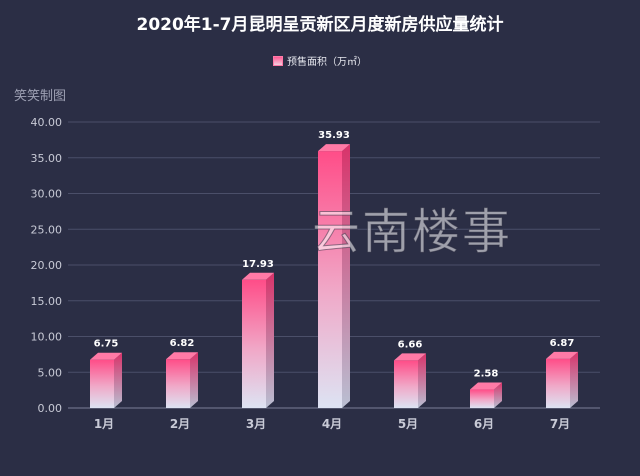 This screenshot has height=476, width=640. I want to click on x-tick-label: 2月, so click(180, 424).